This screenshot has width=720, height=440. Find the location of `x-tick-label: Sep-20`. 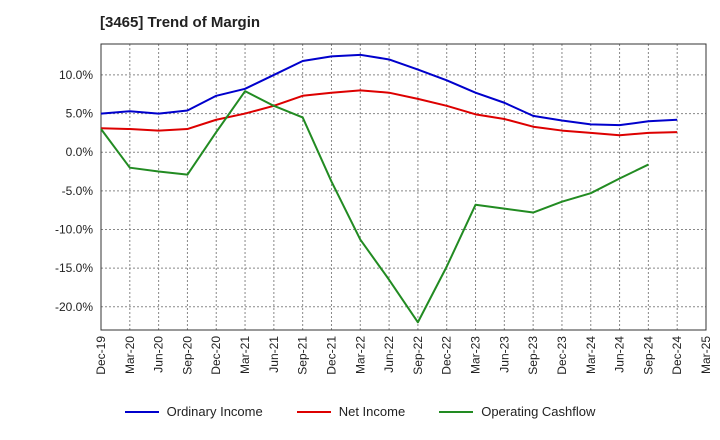

x-tick-label: Sep-20 is located at coordinates (187, 355).